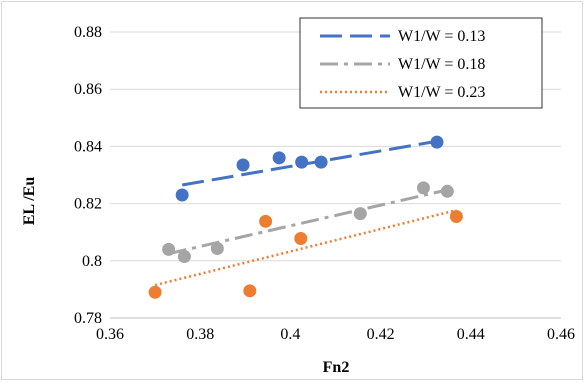 This screenshot has width=586, height=383. I want to click on x-tick-labels: 0.36 0.38 0.4 0.42 0.44 0.46, so click(335, 334).